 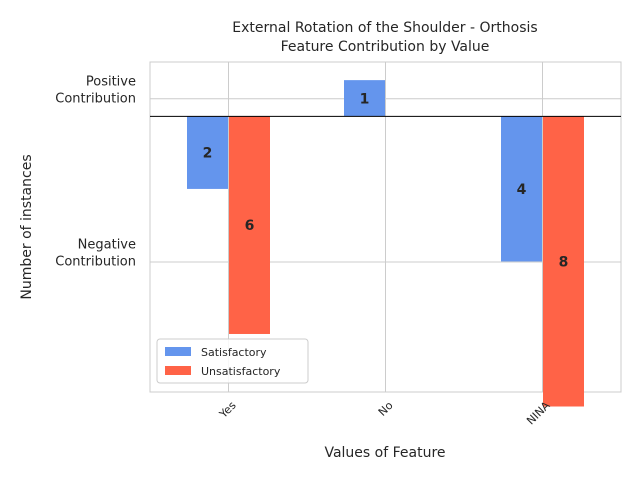 I want to click on legend: Satisfactory Unsatisfactory, so click(x=232, y=361).